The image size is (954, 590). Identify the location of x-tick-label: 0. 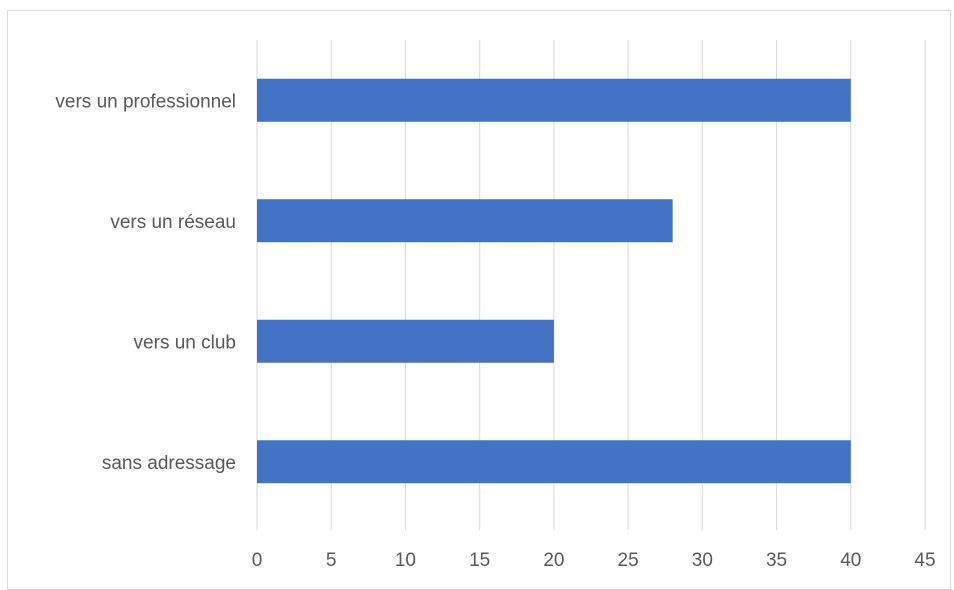
(257, 560).